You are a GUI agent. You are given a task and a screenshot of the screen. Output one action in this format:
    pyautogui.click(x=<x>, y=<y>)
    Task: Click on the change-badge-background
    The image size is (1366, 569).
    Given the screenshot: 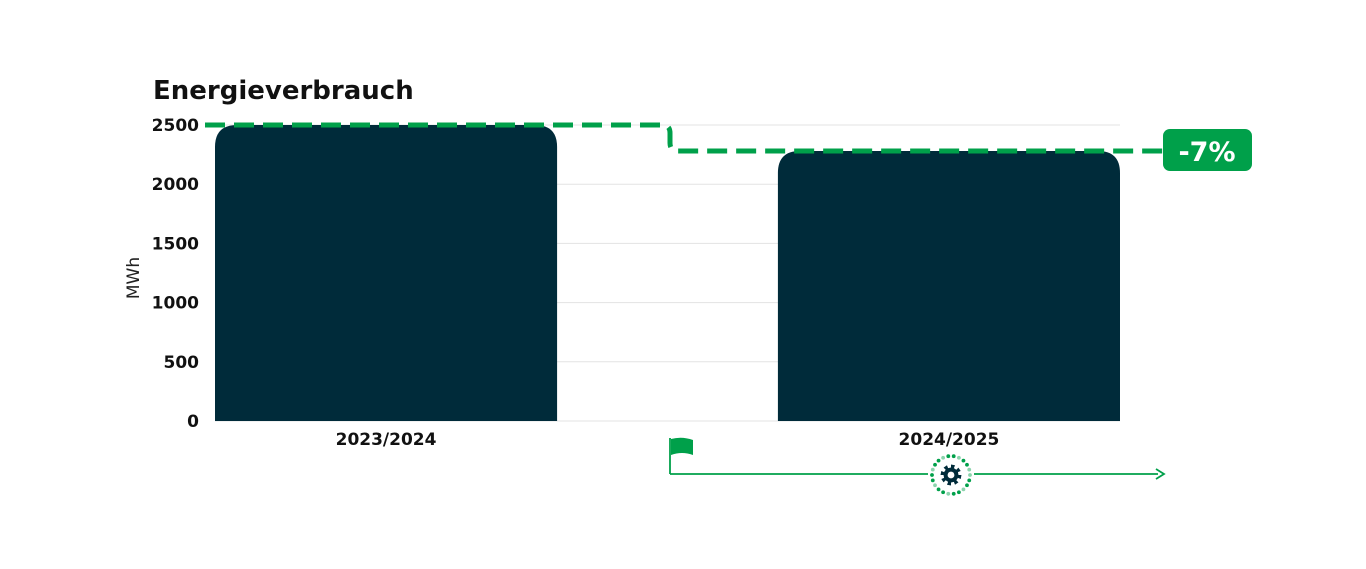 What is the action you would take?
    pyautogui.click(x=1207, y=150)
    